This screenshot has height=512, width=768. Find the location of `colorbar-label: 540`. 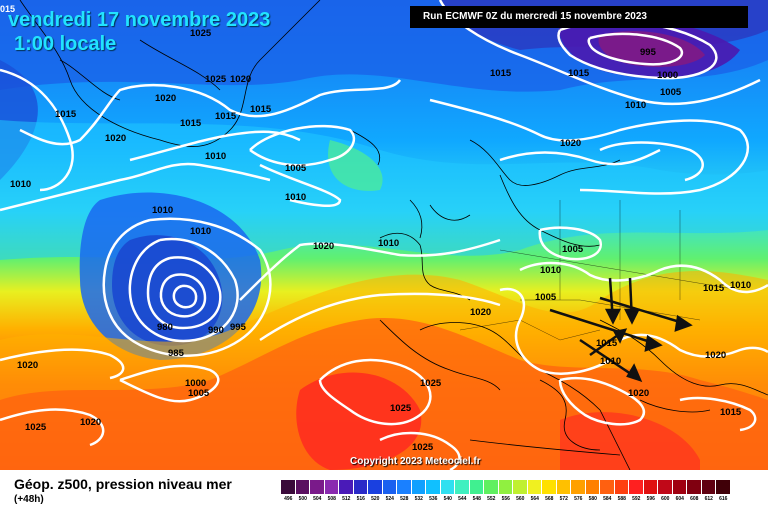

colorbar-label: 540 is located at coordinates (447, 499).